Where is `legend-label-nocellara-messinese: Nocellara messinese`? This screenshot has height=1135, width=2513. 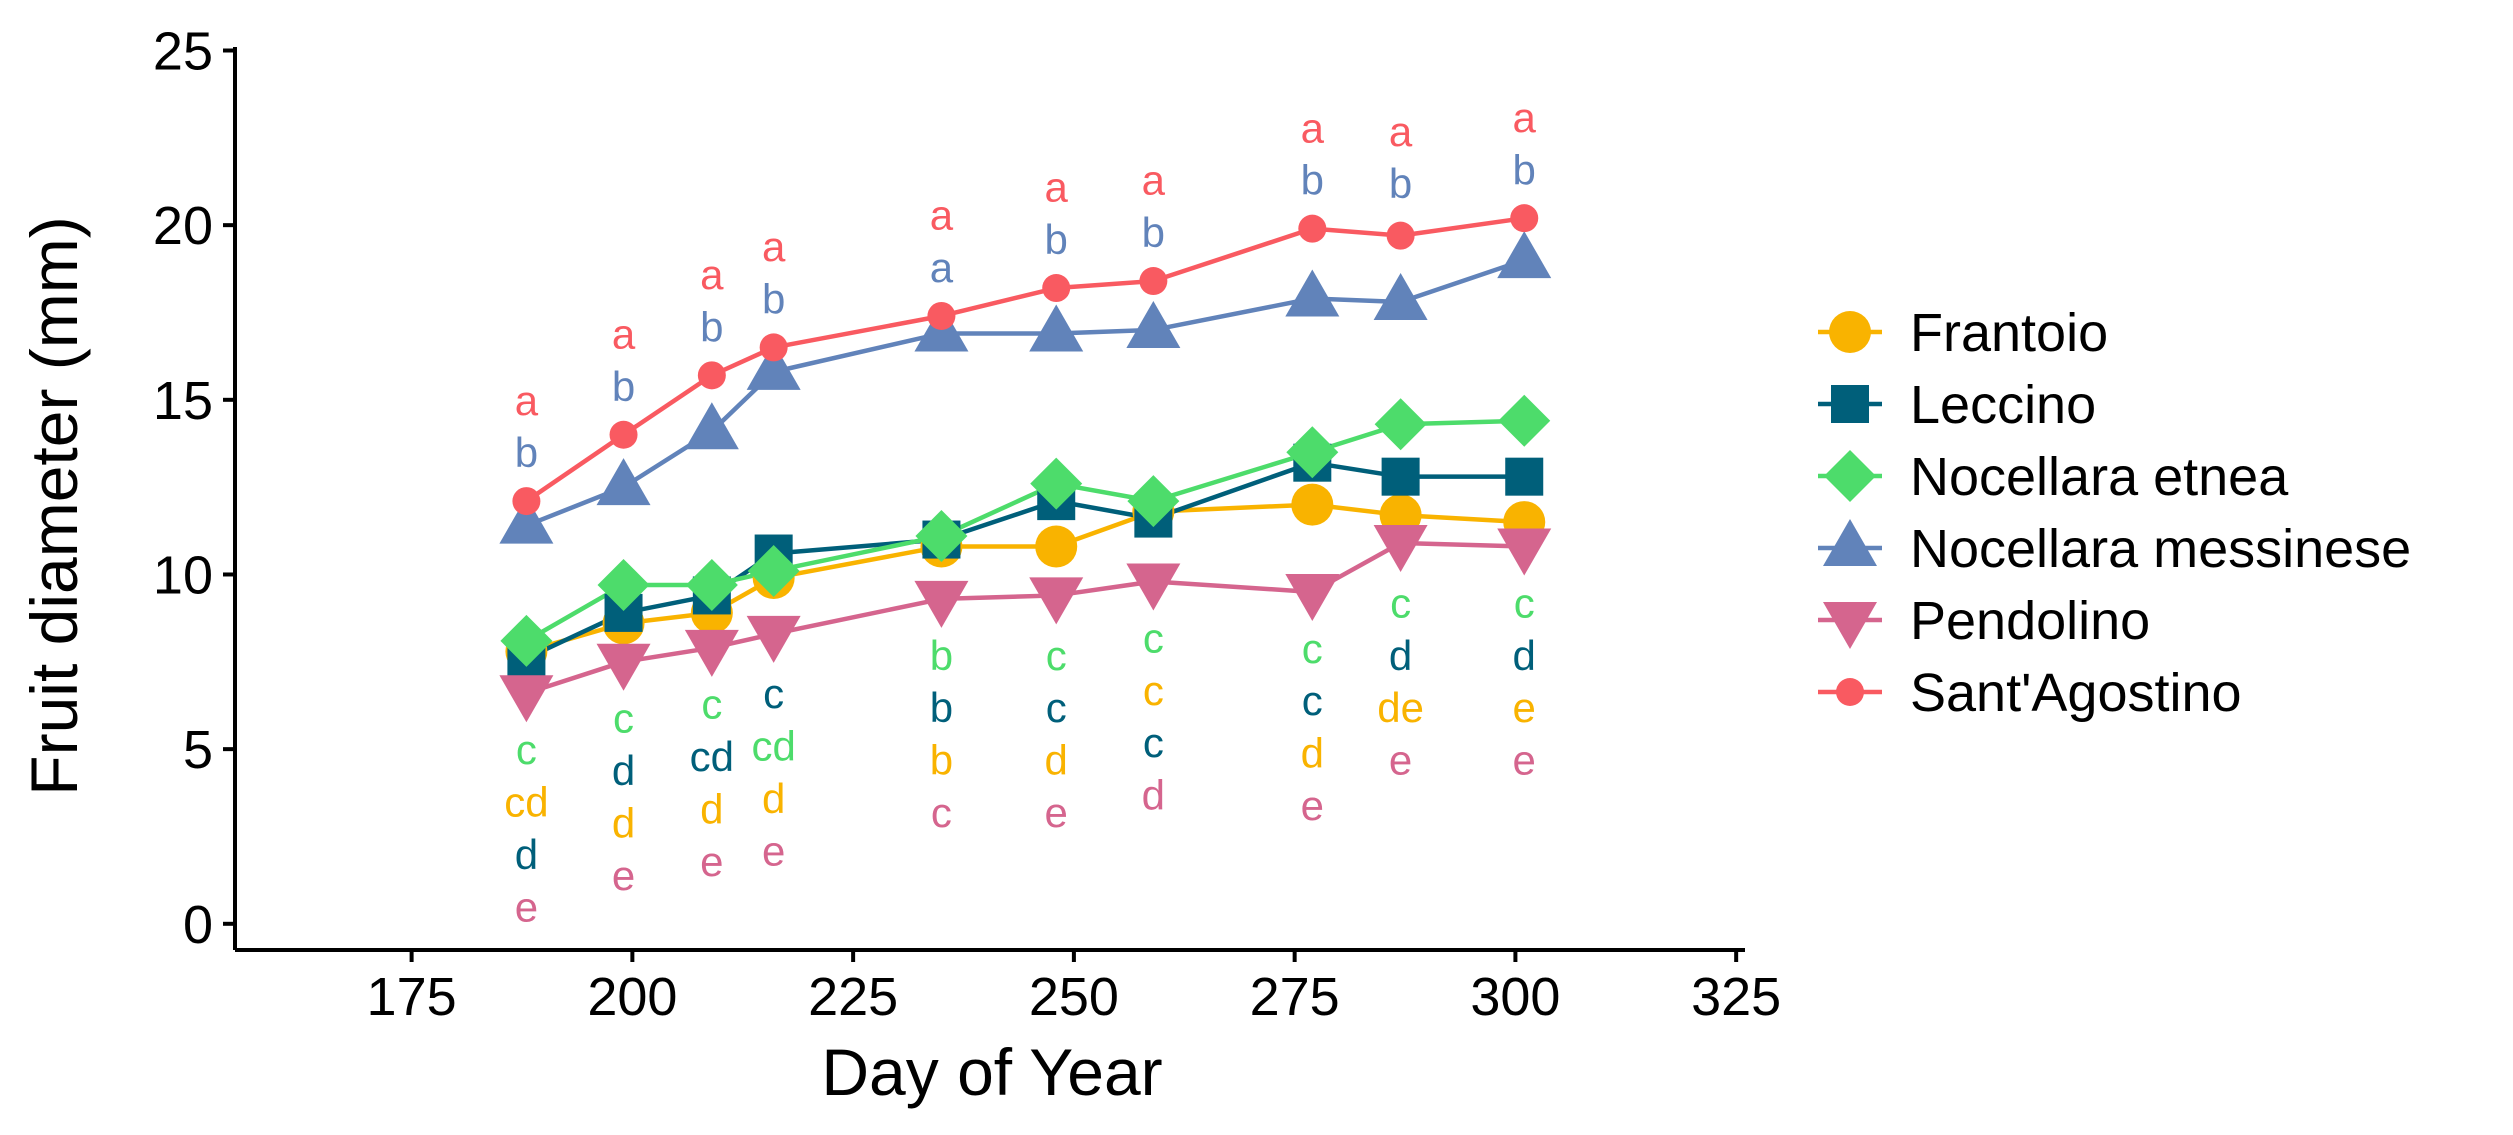 legend-label-nocellara-messinese: Nocellara messinese is located at coordinates (2160, 549).